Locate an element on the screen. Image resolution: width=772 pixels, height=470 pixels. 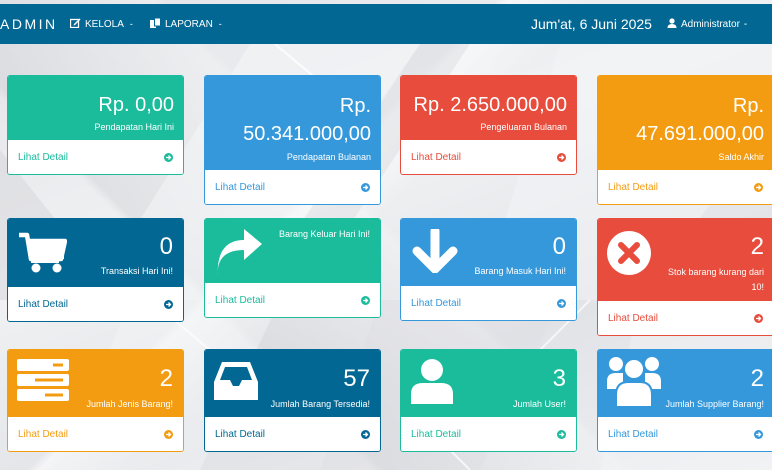
card-header: 3 Jumlah User! is located at coordinates (488, 383).